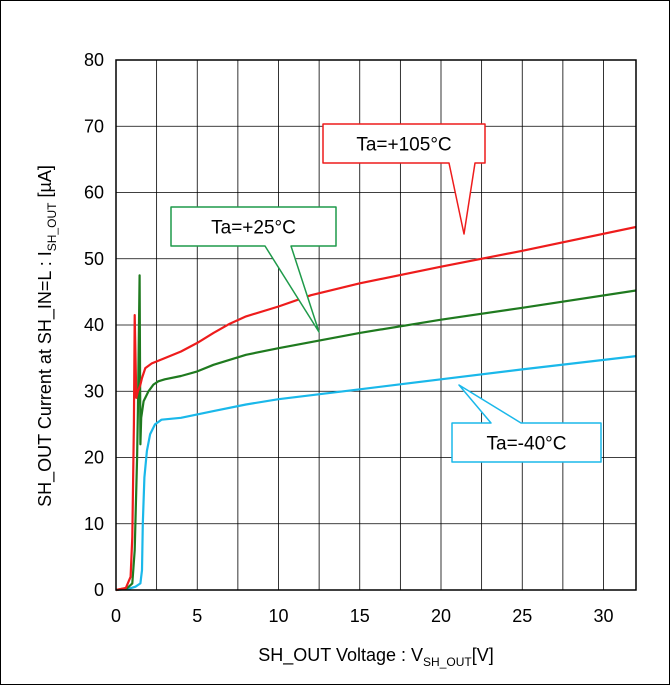 The height and width of the screenshot is (689, 670). I want to click on y-tick-labels: 0 10 20 30 40 50 60 70 80, so click(94, 325).